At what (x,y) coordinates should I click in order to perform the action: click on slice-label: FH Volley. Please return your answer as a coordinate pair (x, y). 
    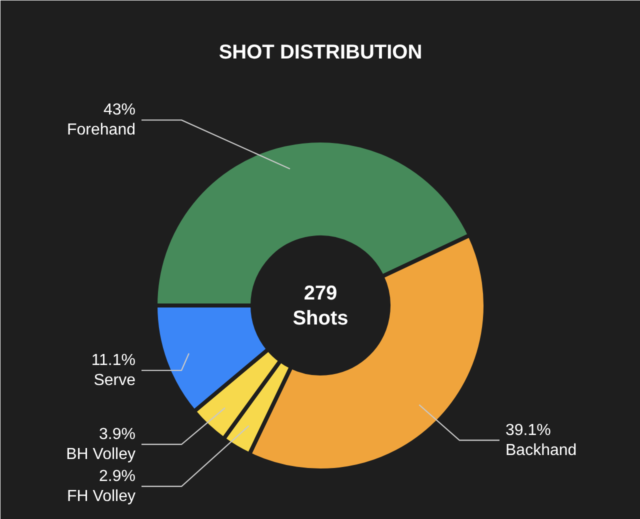
    Looking at the image, I should click on (101, 496).